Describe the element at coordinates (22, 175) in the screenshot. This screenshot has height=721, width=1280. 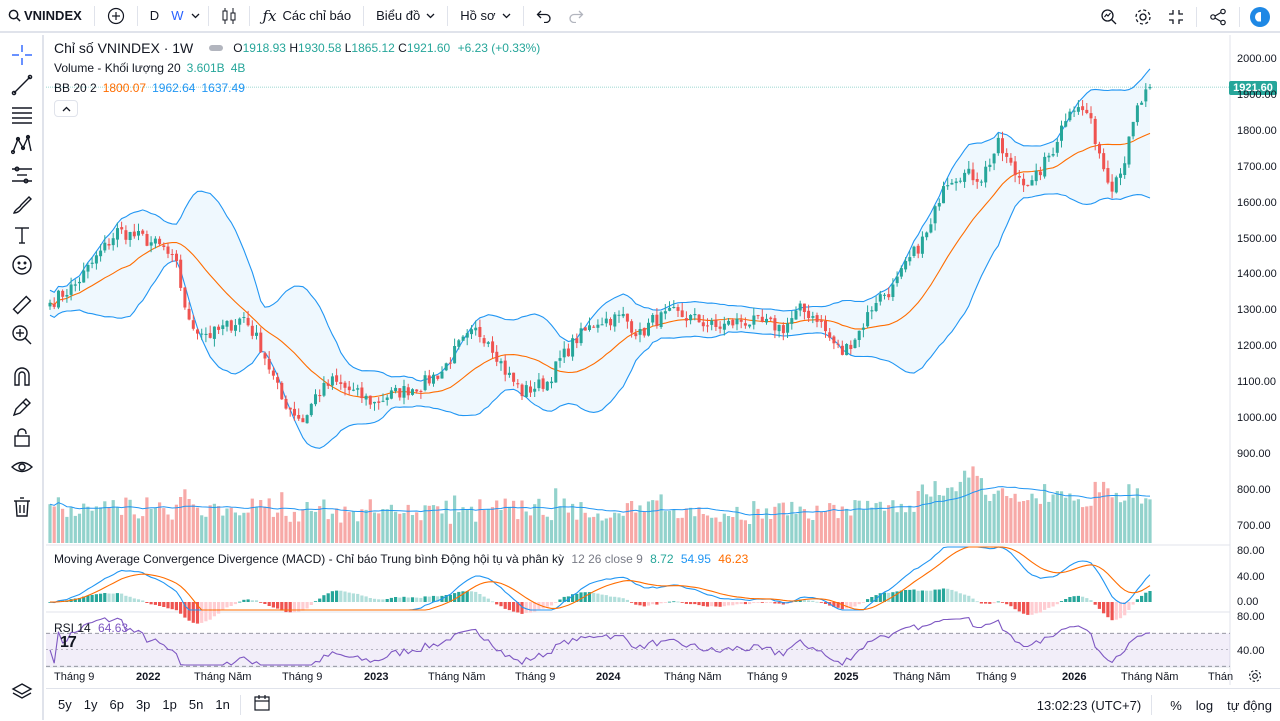
I see `prediction-icon` at that location.